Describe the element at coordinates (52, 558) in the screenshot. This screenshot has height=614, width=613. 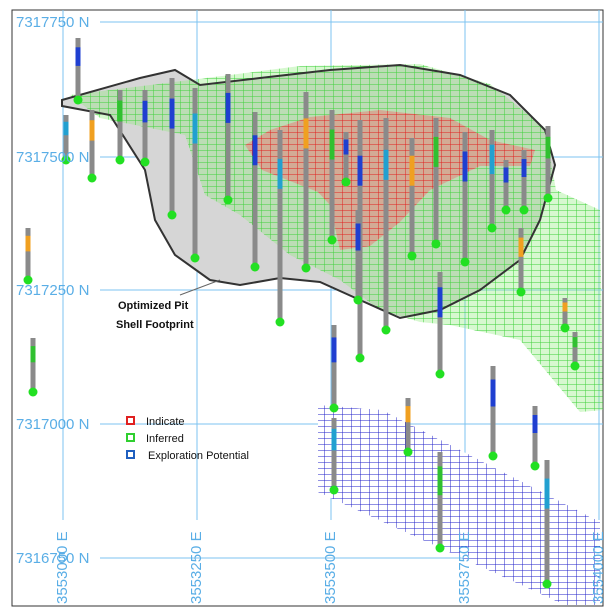
I see `northing-label: 7316750 N` at that location.